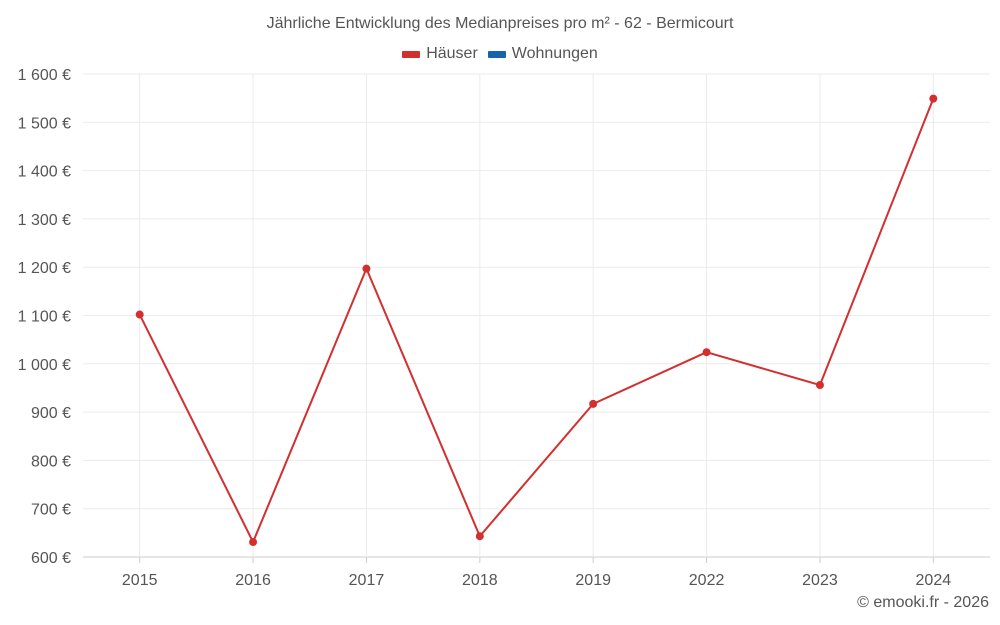  What do you see at coordinates (51, 510) in the screenshot?
I see `y-tick-label: 700 €` at bounding box center [51, 510].